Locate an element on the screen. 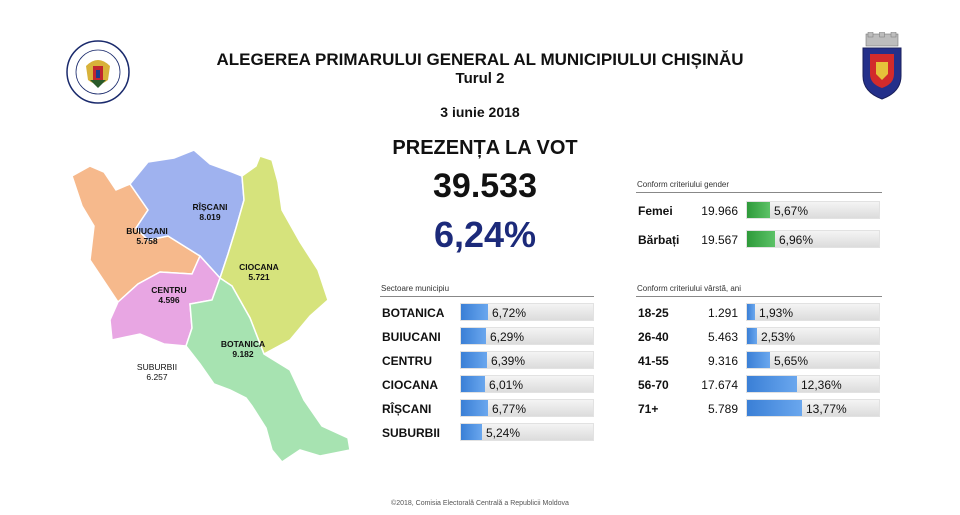 This screenshot has height=515, width=960. map-label-centru-value: 4.596 is located at coordinates (169, 300).